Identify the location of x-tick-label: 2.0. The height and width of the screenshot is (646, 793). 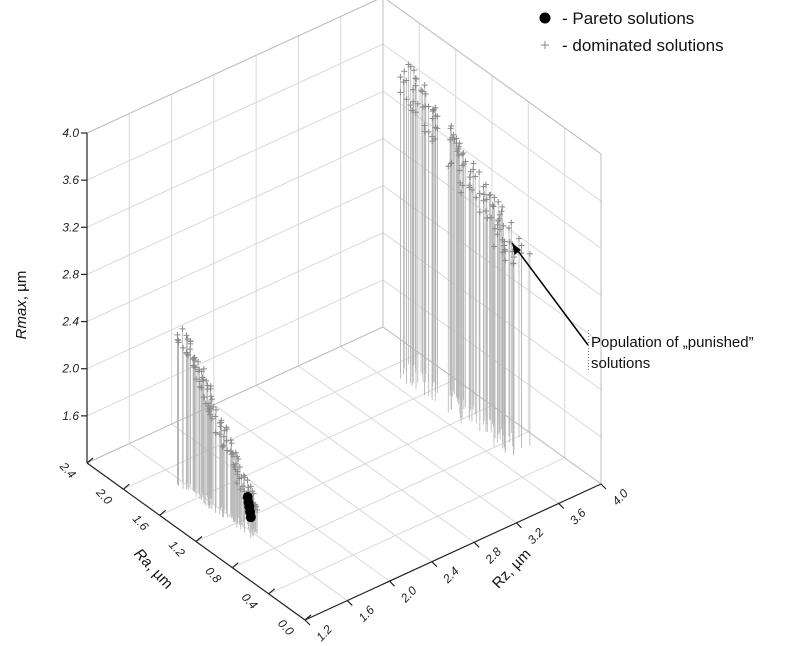
(104, 496).